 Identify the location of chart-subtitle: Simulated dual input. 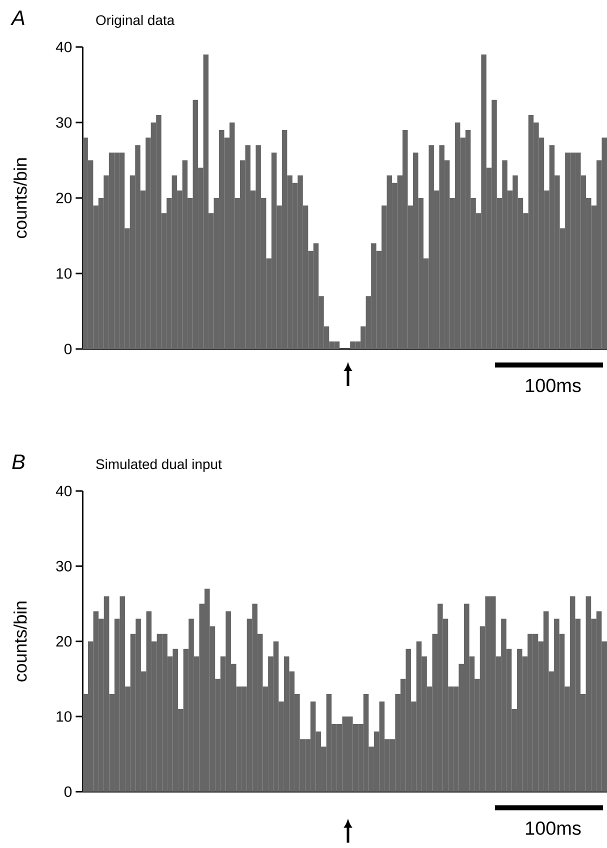
(159, 465).